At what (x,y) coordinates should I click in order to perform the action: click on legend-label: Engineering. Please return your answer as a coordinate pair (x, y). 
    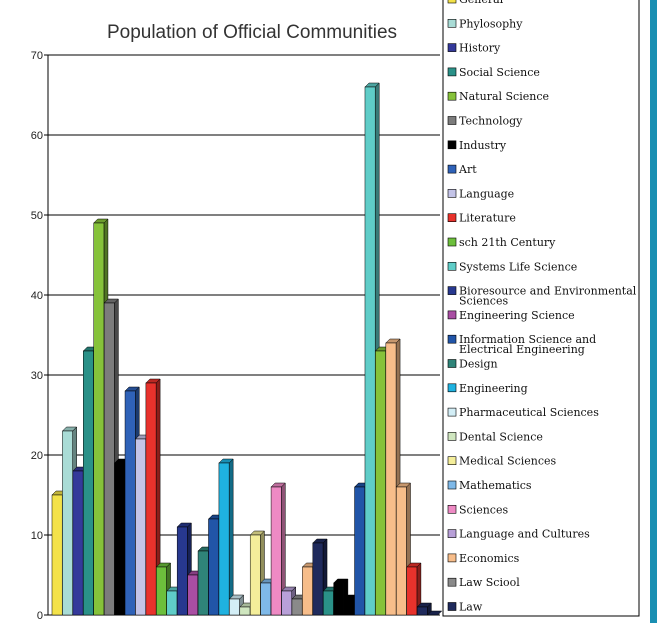
    Looking at the image, I should click on (493, 388).